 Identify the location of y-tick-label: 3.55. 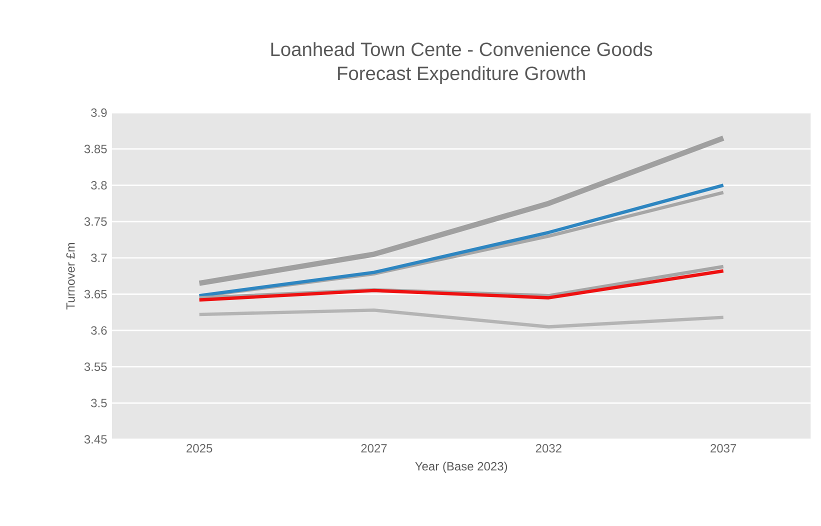
(95, 366).